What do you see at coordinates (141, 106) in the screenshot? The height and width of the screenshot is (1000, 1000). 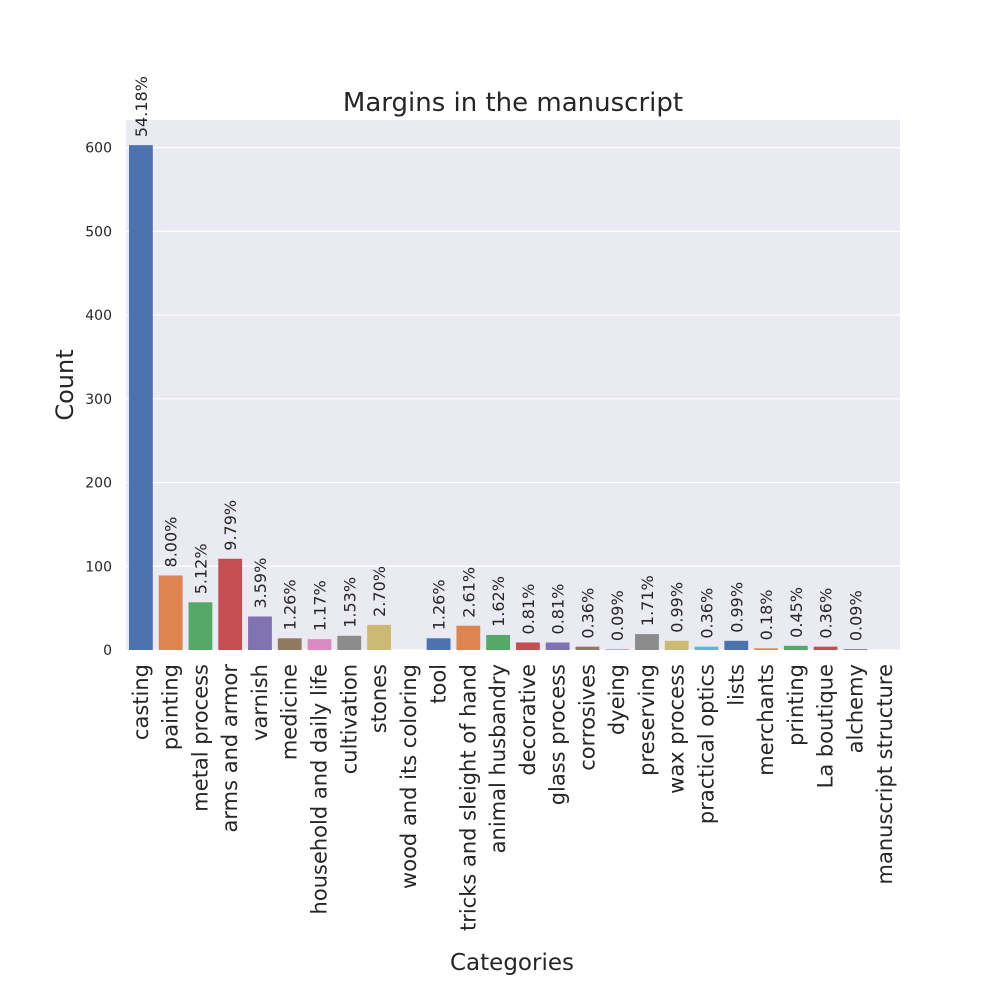 I see `bar-value-label: 54.18%` at bounding box center [141, 106].